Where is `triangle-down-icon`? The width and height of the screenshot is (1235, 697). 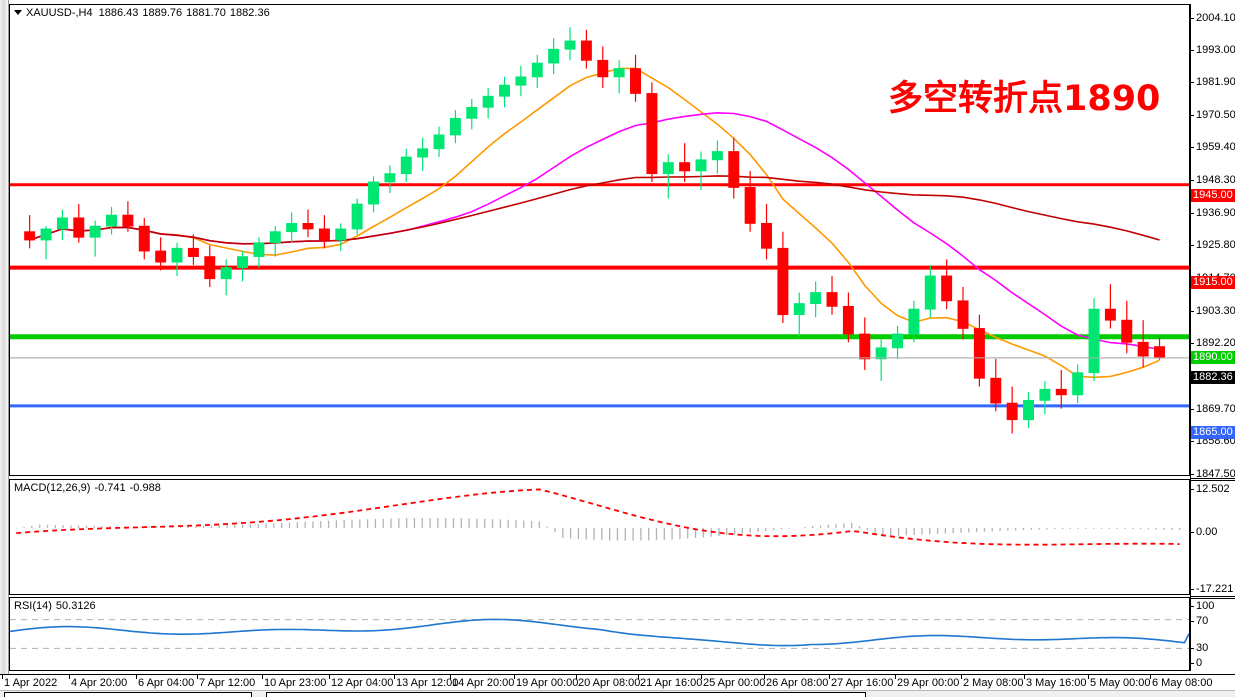
triangle-down-icon is located at coordinates (18, 12).